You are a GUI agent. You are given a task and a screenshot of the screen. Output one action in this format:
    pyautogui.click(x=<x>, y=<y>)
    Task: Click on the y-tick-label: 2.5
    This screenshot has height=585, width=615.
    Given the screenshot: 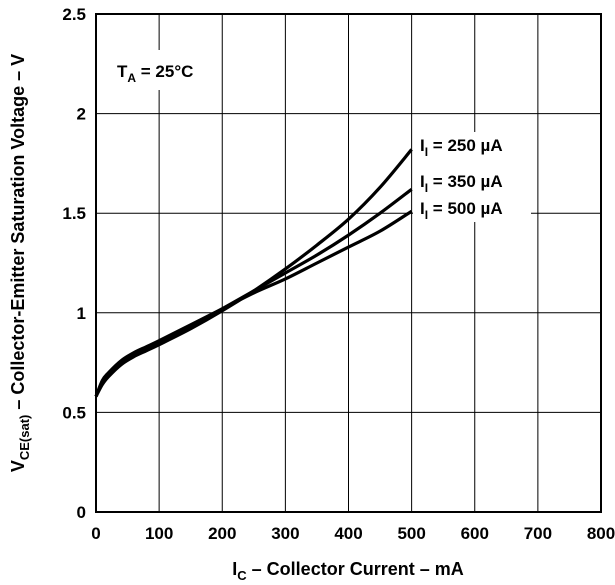 What is the action you would take?
    pyautogui.click(x=74, y=14)
    